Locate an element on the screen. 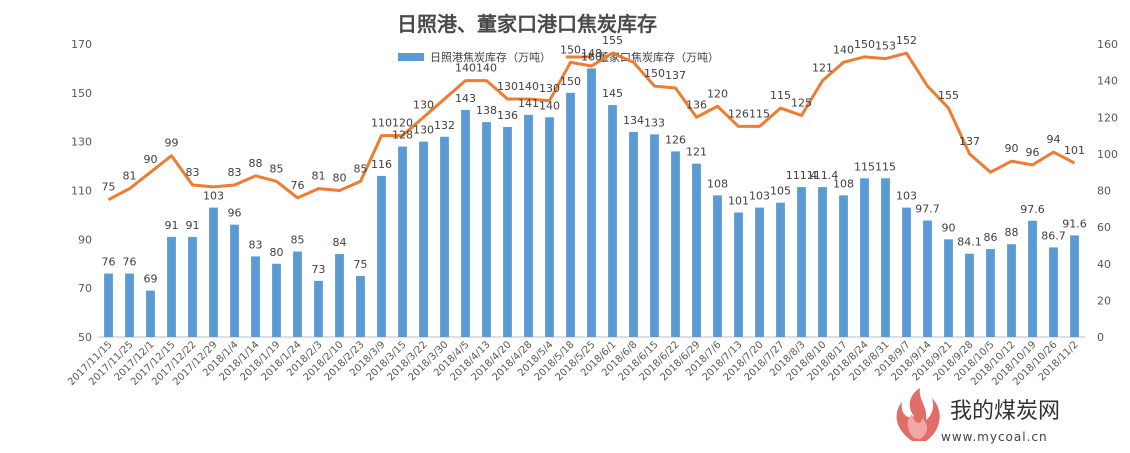 The image size is (1130, 453). bar-data-label: 141 is located at coordinates (528, 103).